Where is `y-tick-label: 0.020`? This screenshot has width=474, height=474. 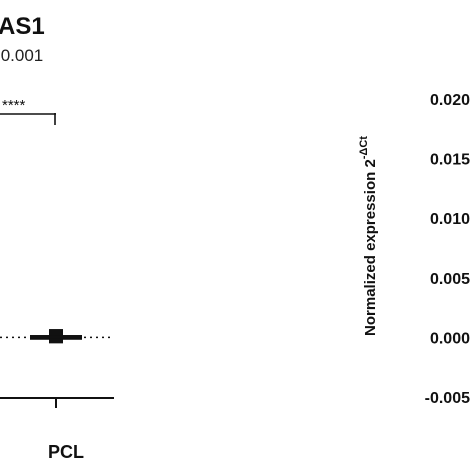 y-tick-label: 0.020 is located at coordinates (450, 100).